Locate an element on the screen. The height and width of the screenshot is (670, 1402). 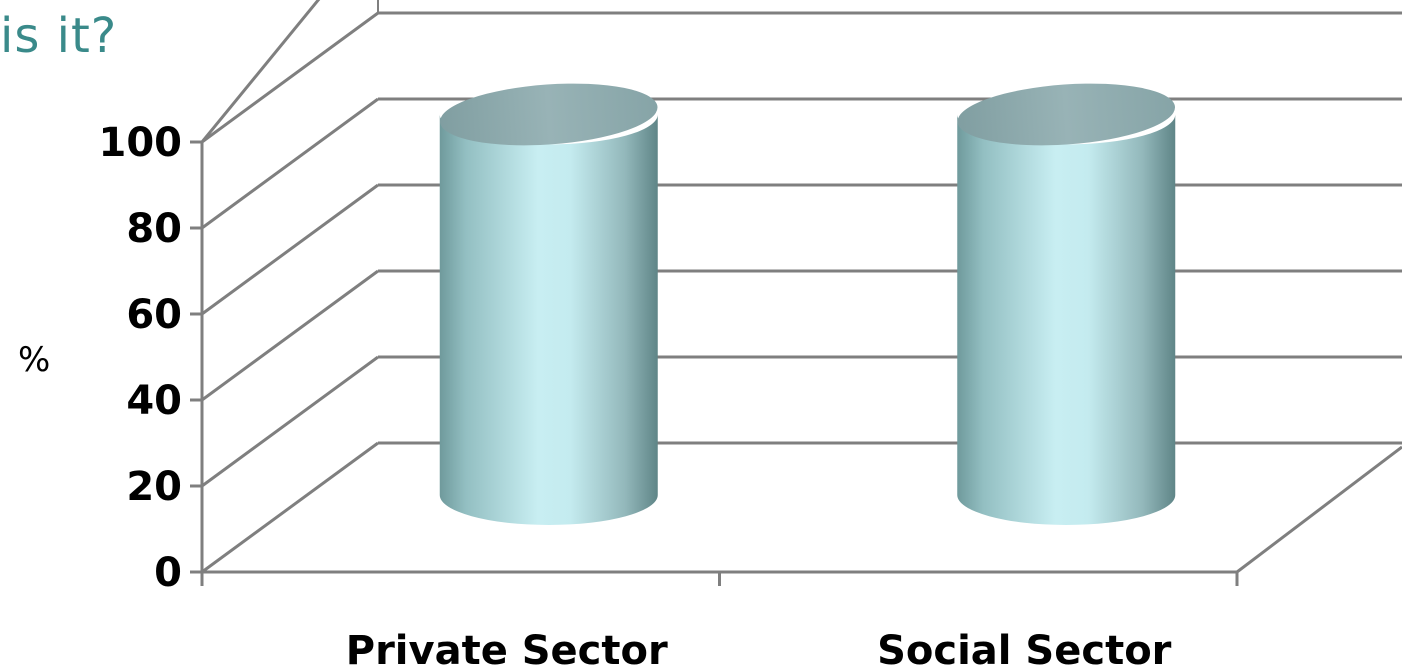
y-tick-label-60: 60 is located at coordinates (154, 315).